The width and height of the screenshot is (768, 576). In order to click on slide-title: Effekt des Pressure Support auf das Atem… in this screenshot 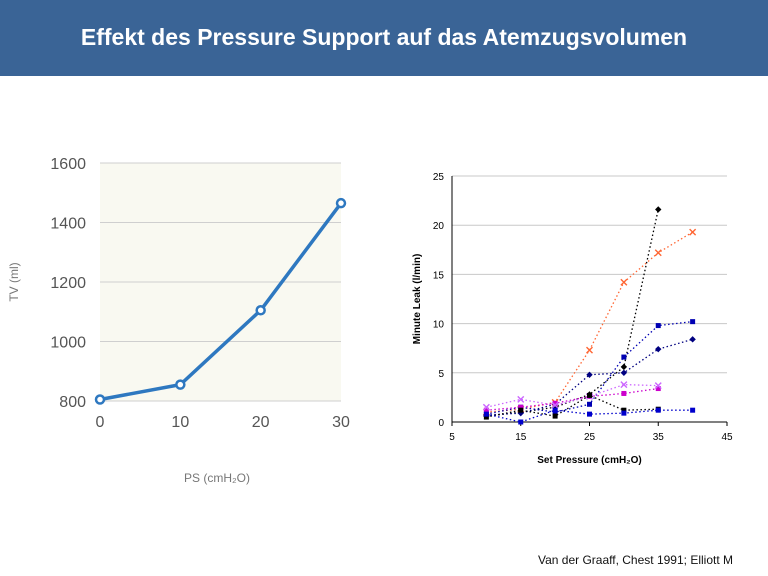, I will do `click(384, 37)`.